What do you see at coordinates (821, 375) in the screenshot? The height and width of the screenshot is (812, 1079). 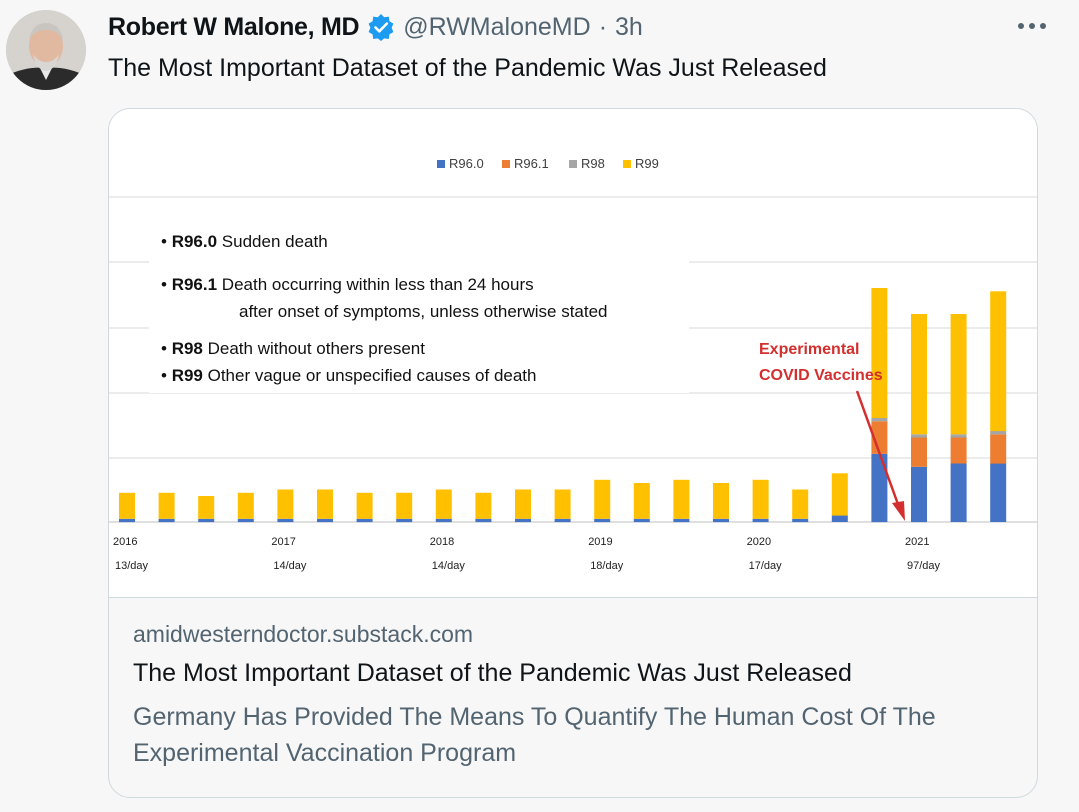 I see `annotation-line-2: COVID Vaccines` at bounding box center [821, 375].